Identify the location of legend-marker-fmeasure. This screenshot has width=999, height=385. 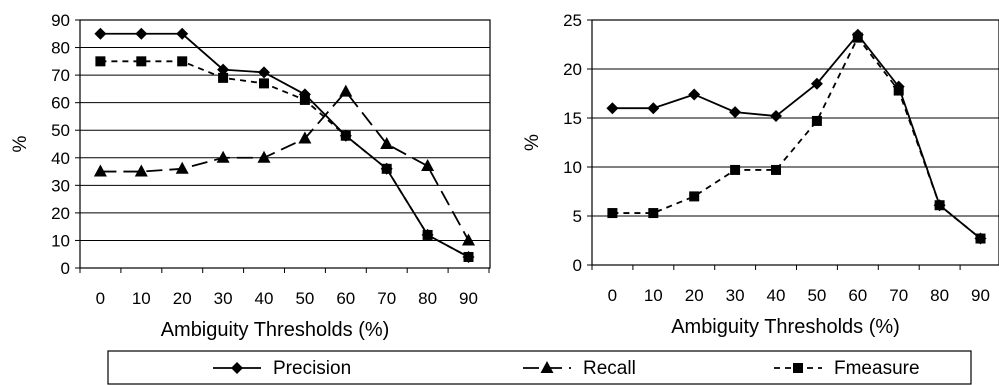
(798, 368).